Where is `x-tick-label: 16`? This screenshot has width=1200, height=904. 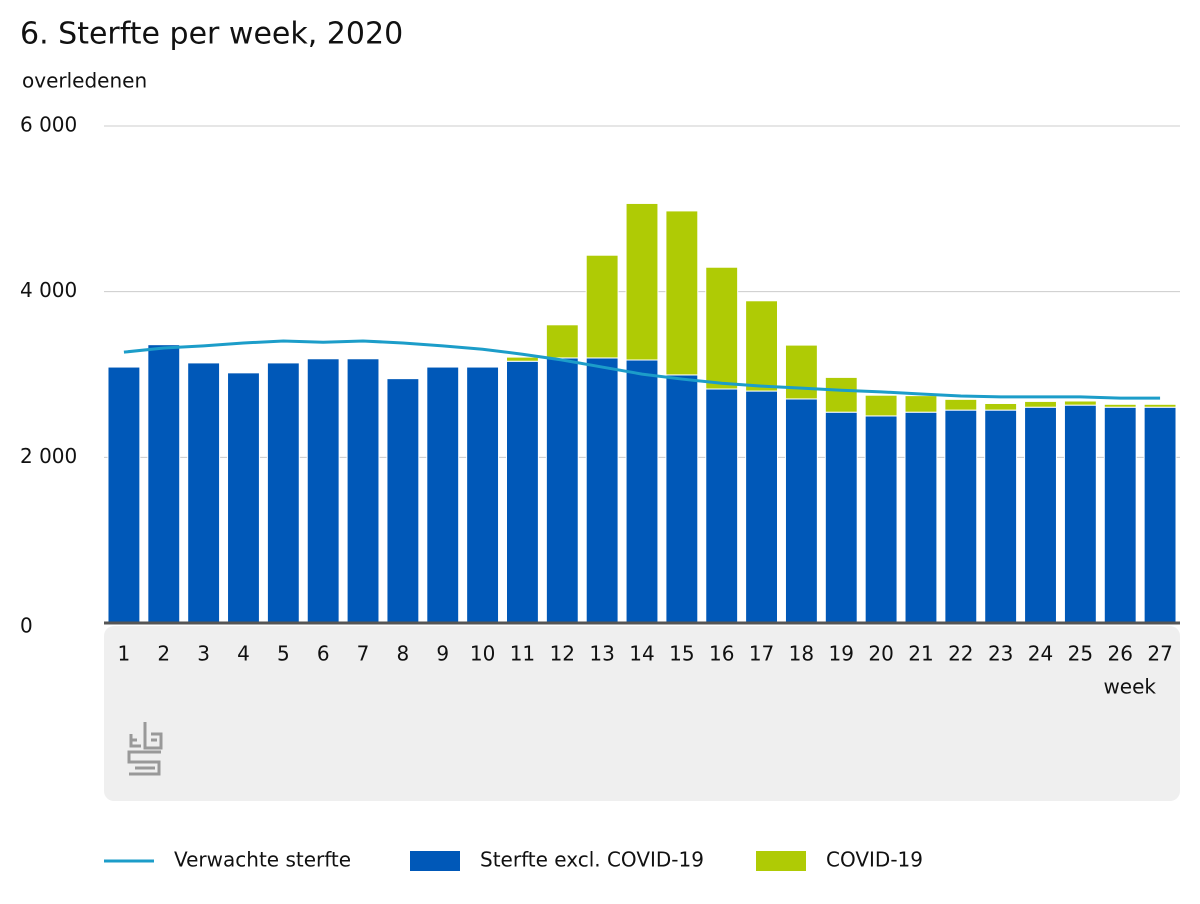 x-tick-label: 16 is located at coordinates (721, 654).